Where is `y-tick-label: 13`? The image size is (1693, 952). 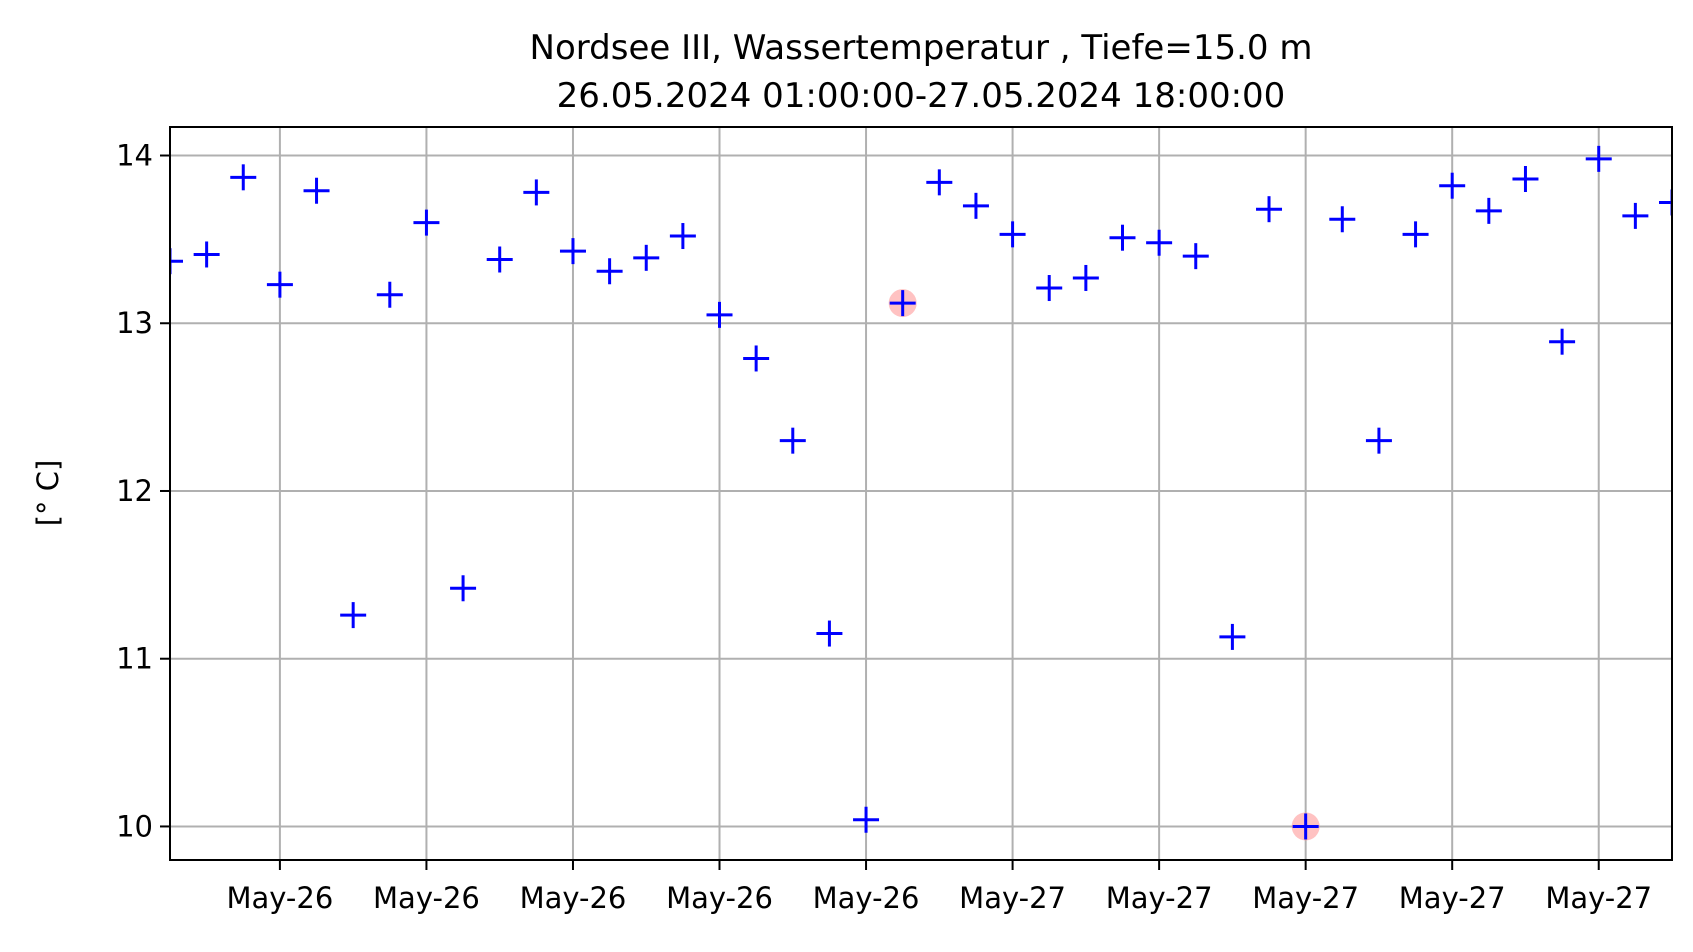
y-tick-label: 13 is located at coordinates (134, 323).